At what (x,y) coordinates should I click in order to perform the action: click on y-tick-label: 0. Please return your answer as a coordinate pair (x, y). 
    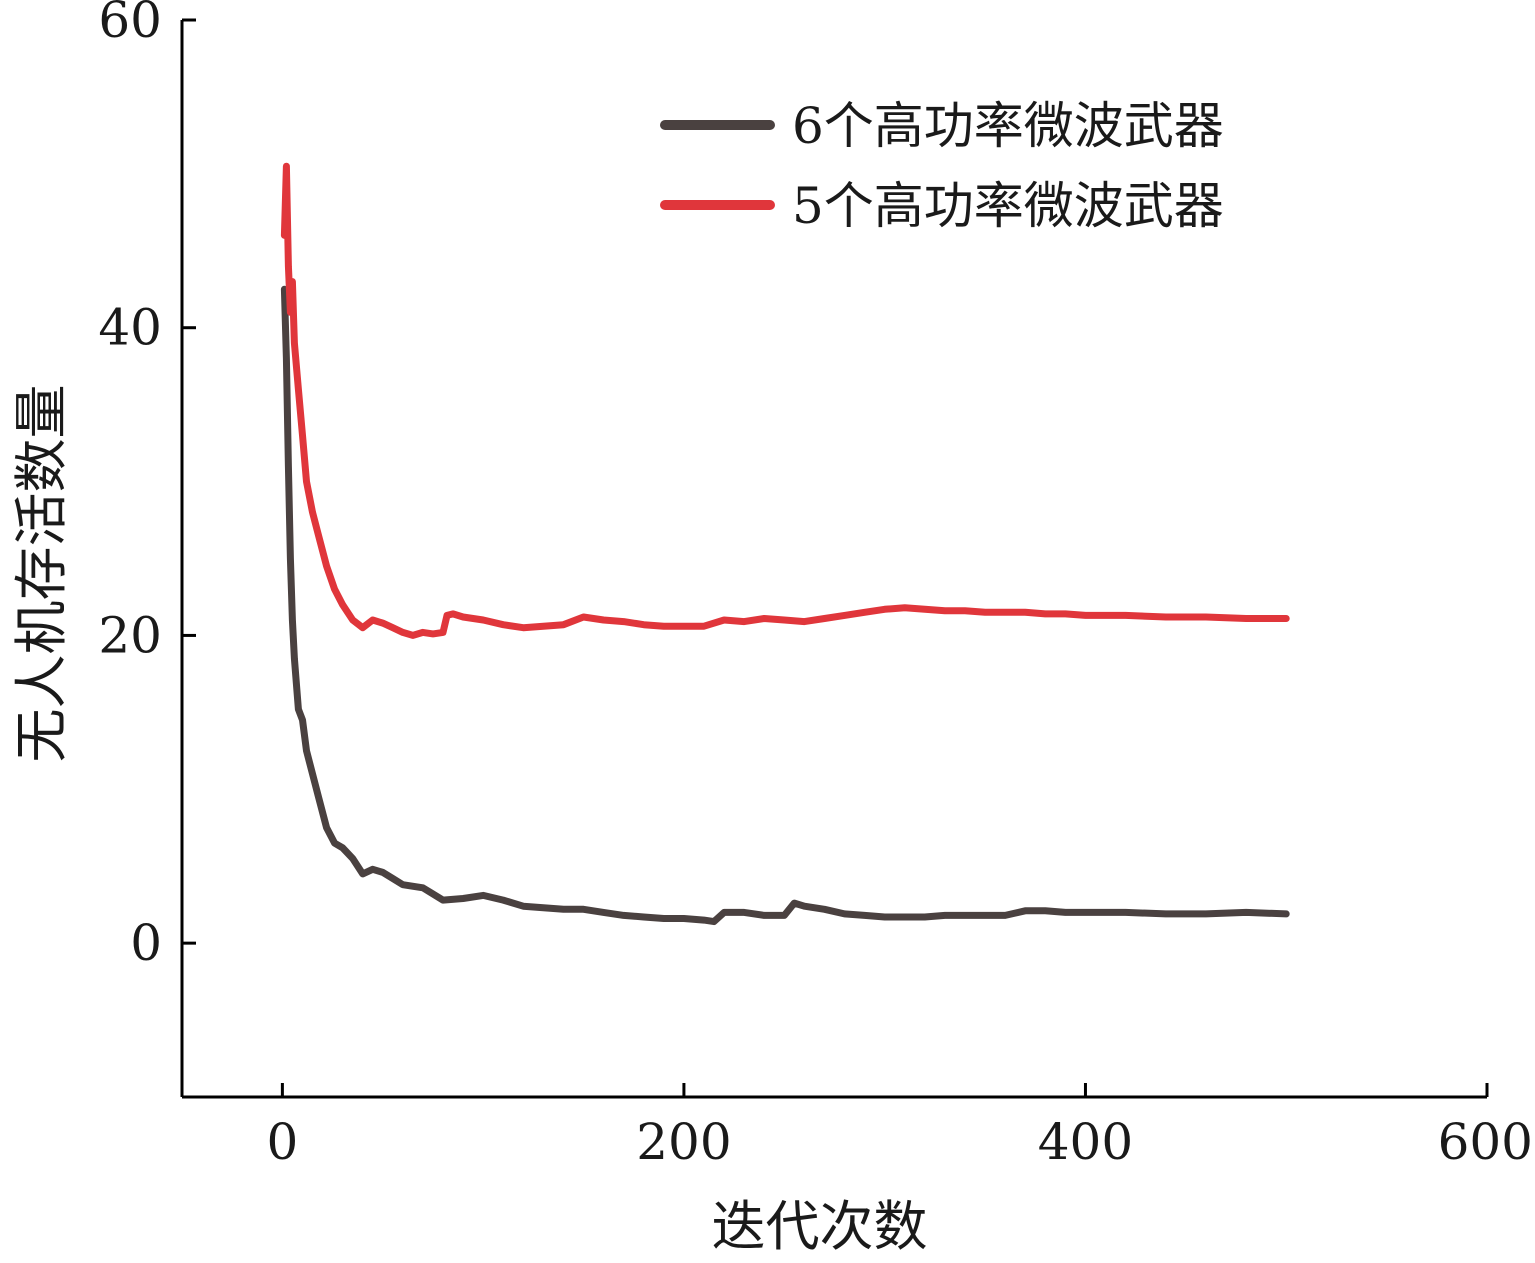
    Looking at the image, I should click on (146, 943).